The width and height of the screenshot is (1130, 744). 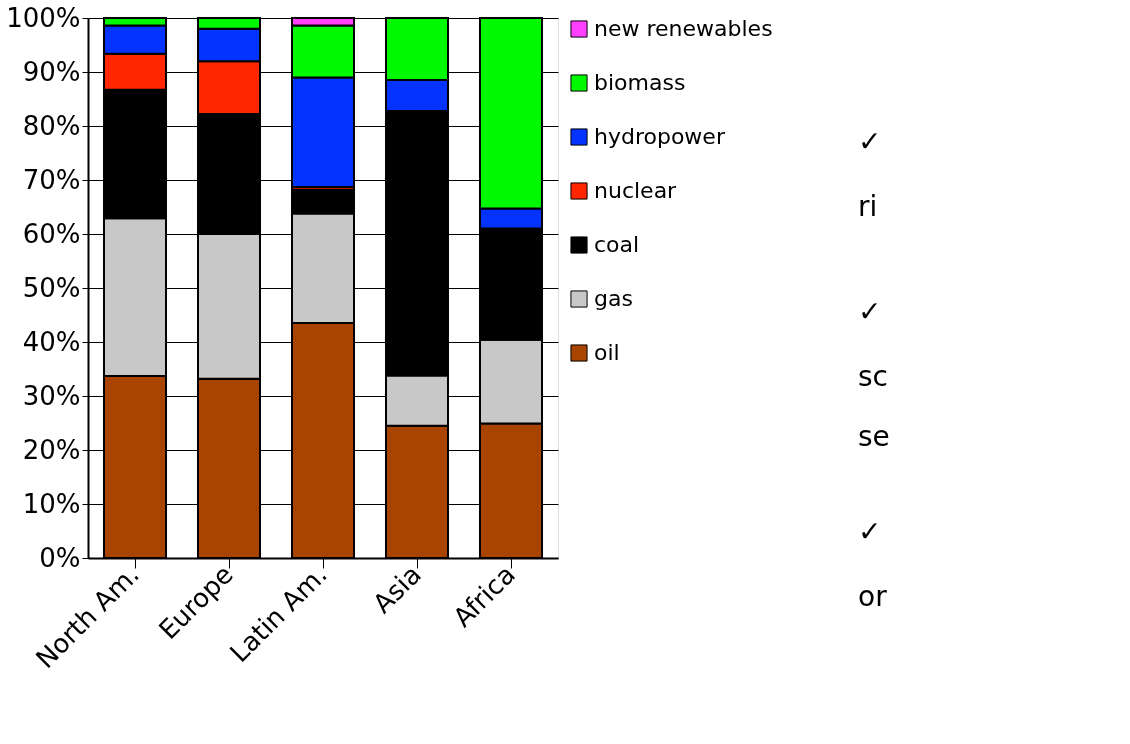 What do you see at coordinates (640, 82) in the screenshot?
I see `legend-label: biomass` at bounding box center [640, 82].